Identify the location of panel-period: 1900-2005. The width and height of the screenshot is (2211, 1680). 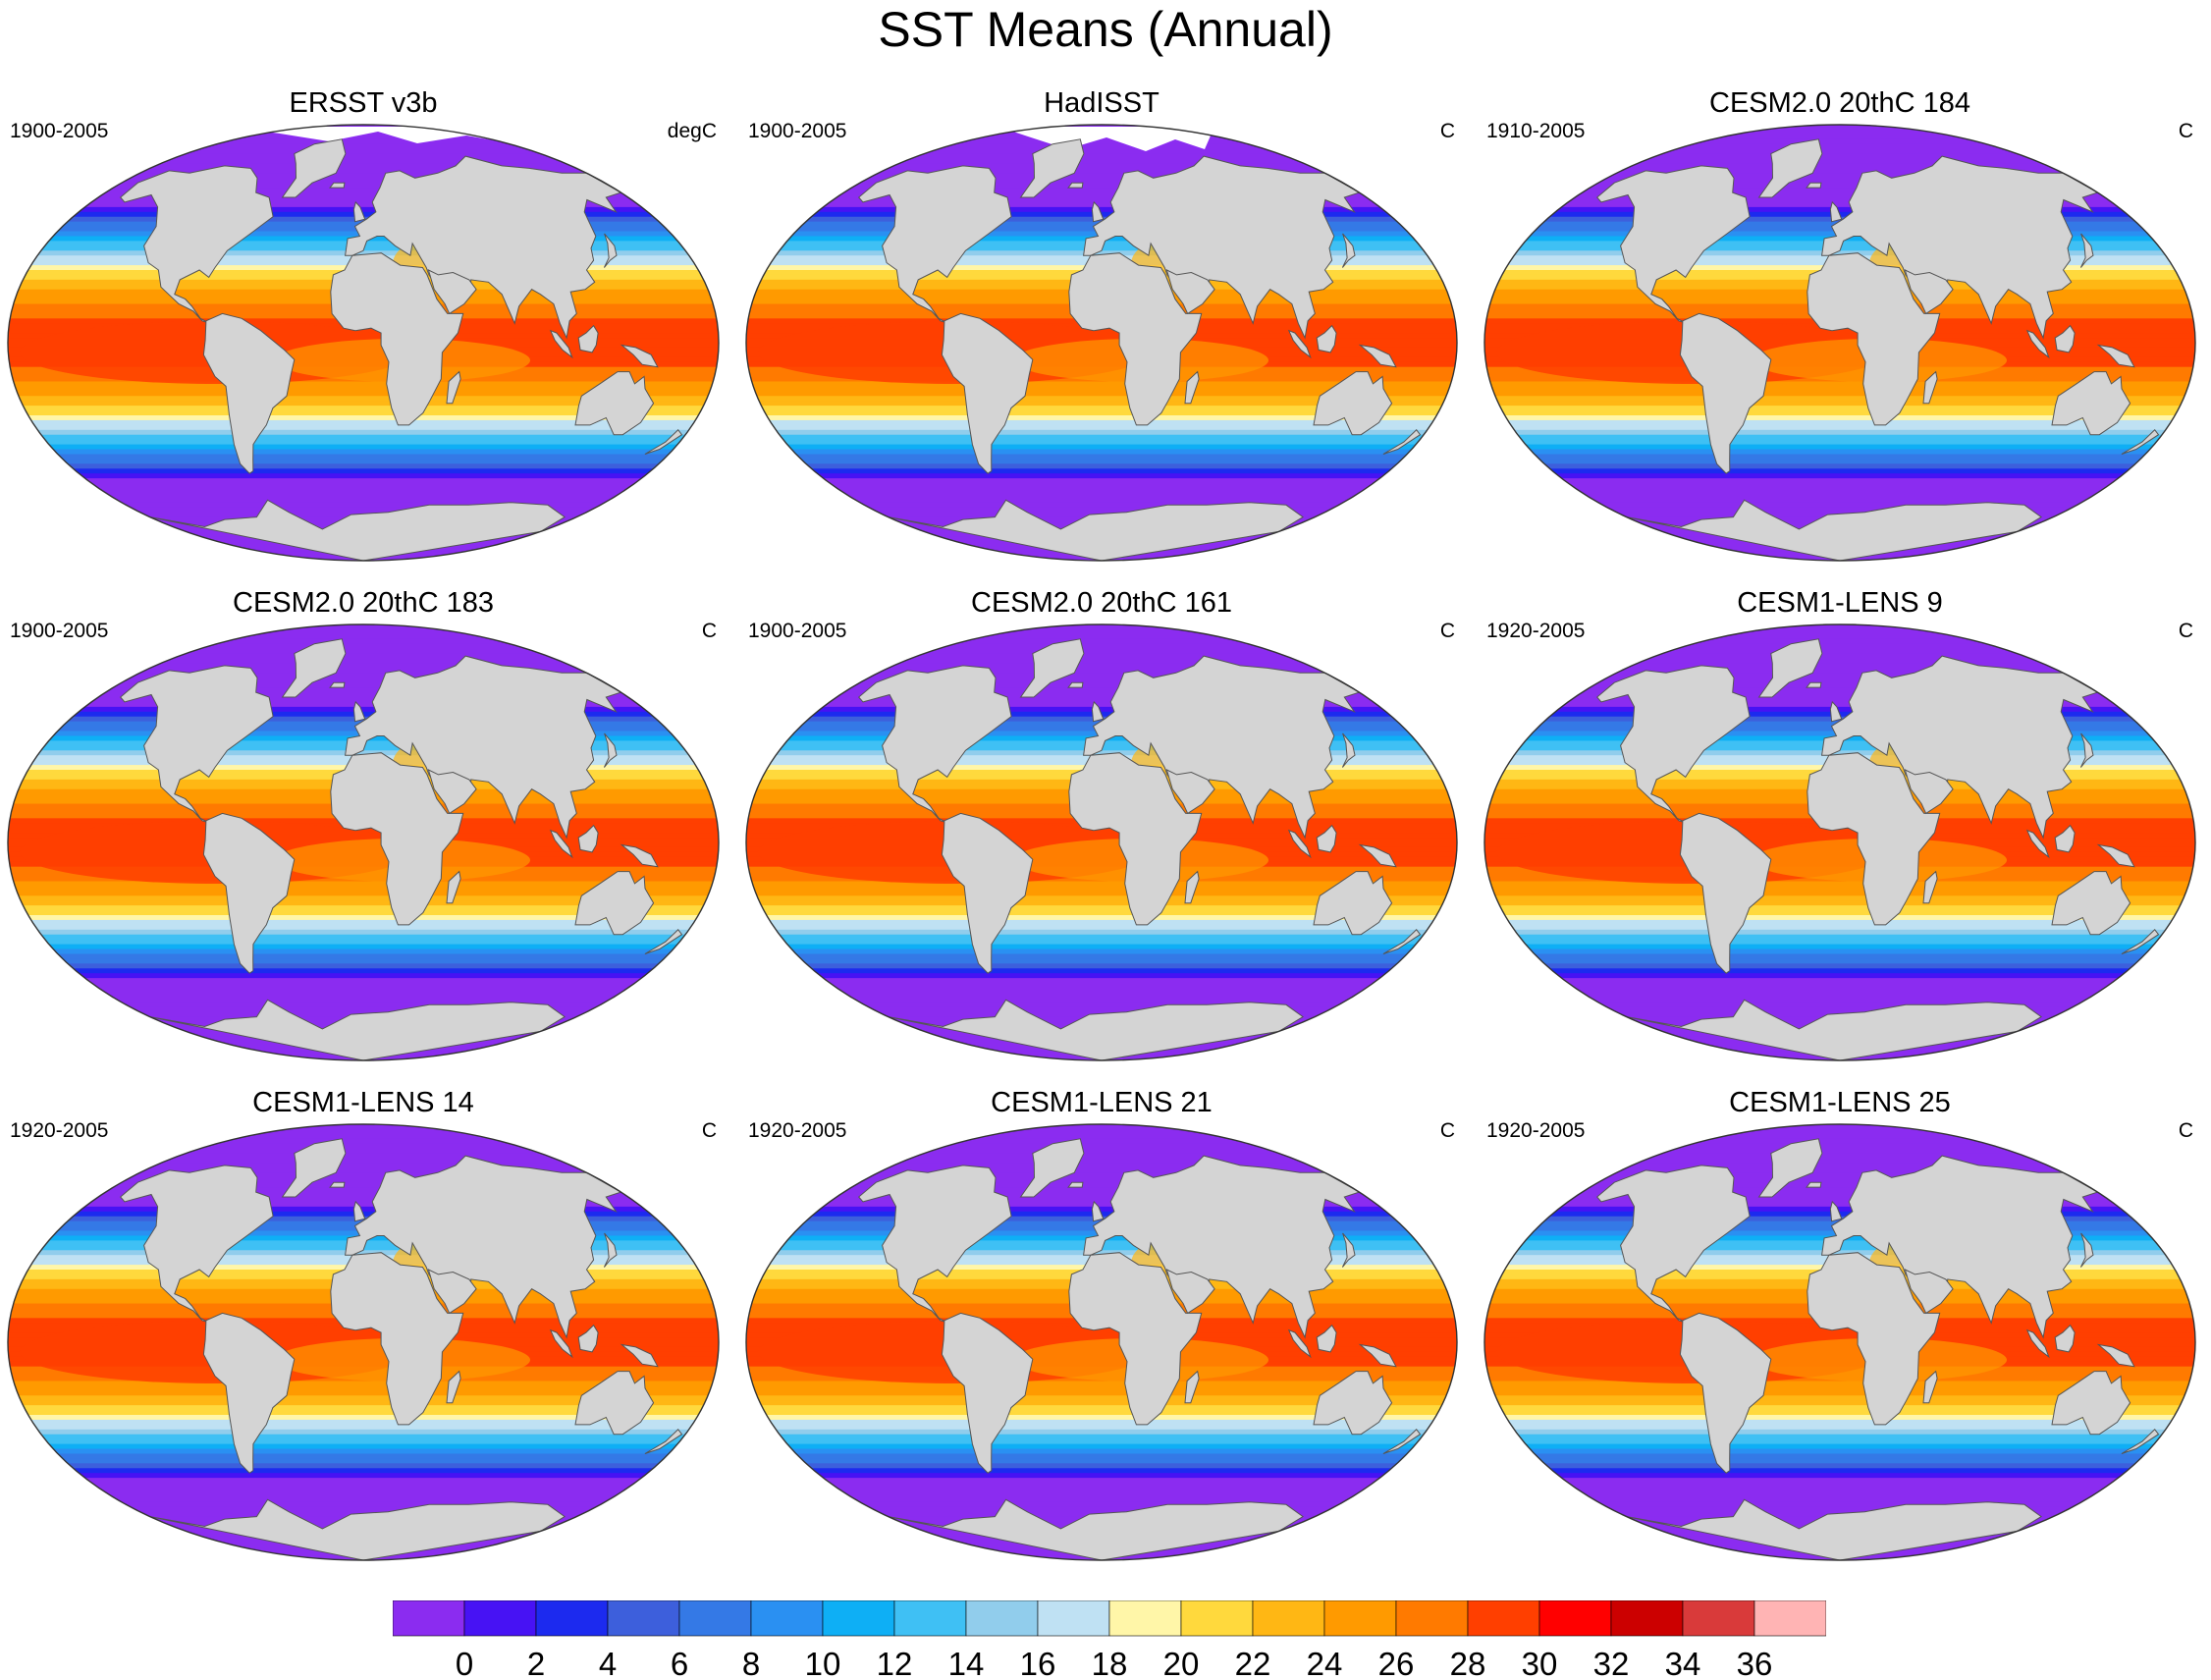
(59, 131).